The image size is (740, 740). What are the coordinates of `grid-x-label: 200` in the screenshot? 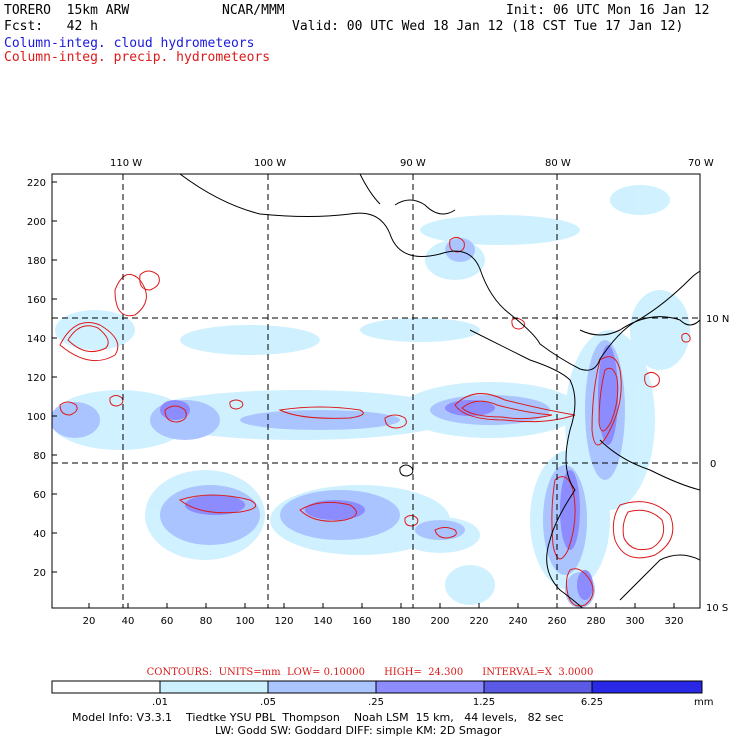 It's located at (439, 621).